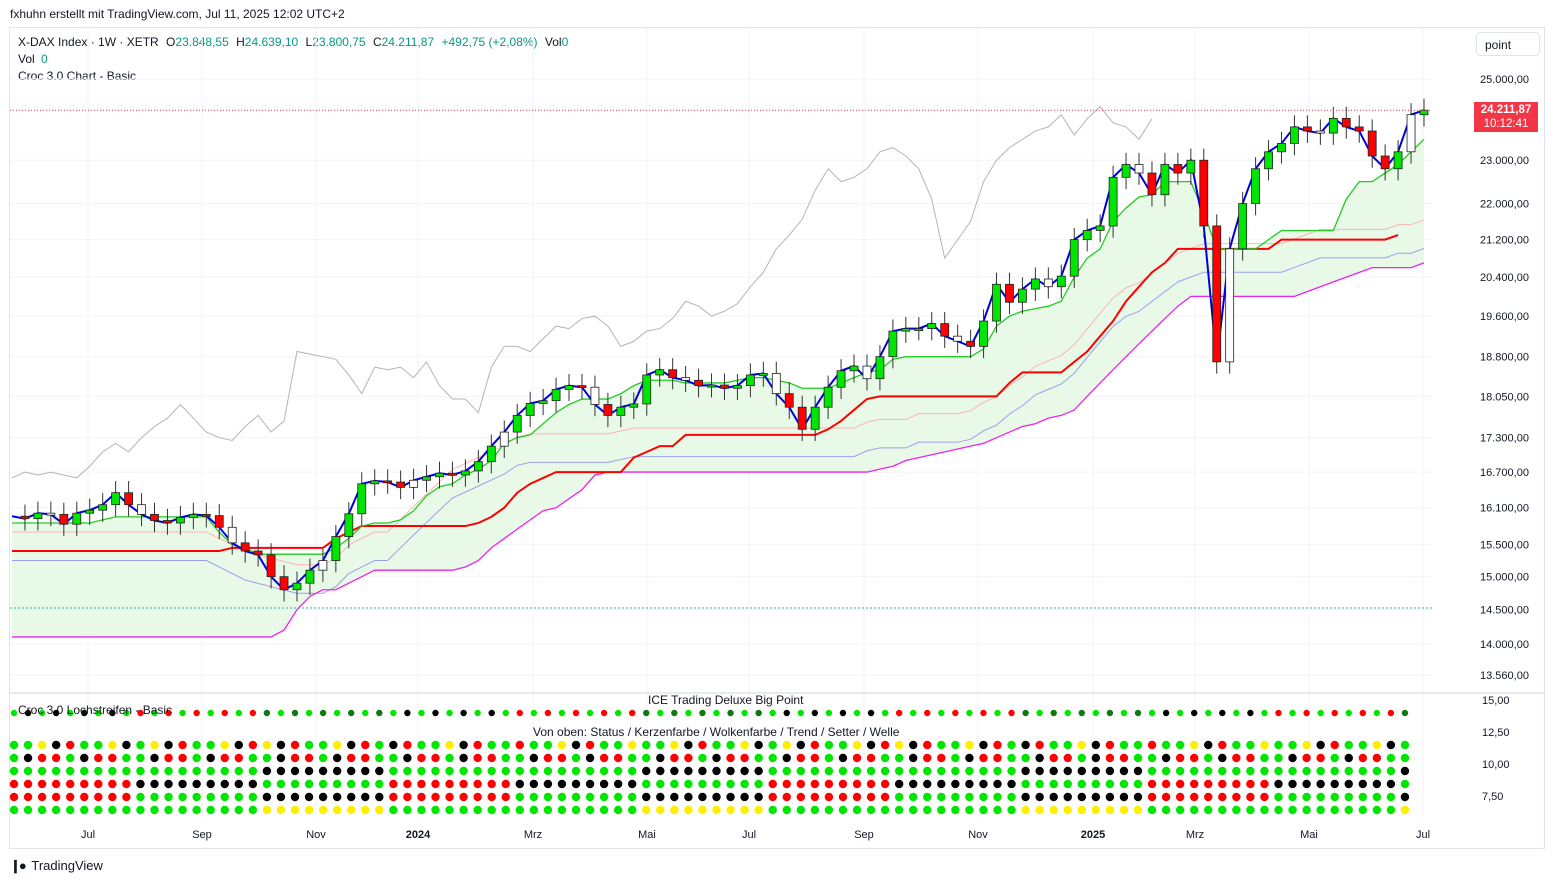 This screenshot has height=884, width=1554. What do you see at coordinates (1504, 278) in the screenshot?
I see `price-axis-tick: 20.400,00` at bounding box center [1504, 278].